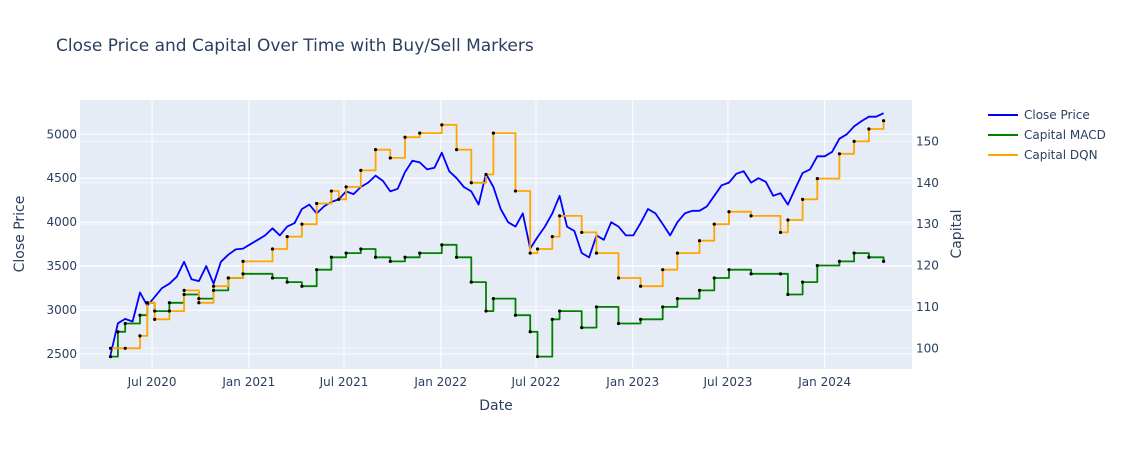  I want to click on legend-item-label: Close Price, so click(1057, 115).